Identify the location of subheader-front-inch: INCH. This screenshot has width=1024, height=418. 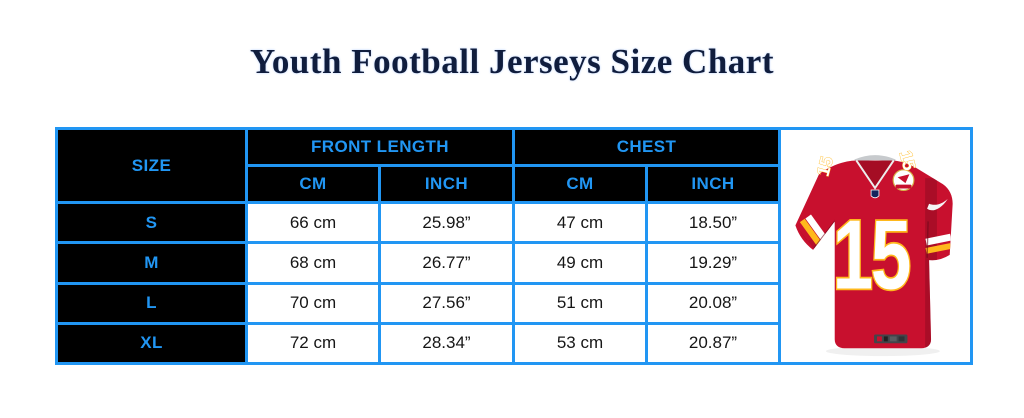
(446, 184).